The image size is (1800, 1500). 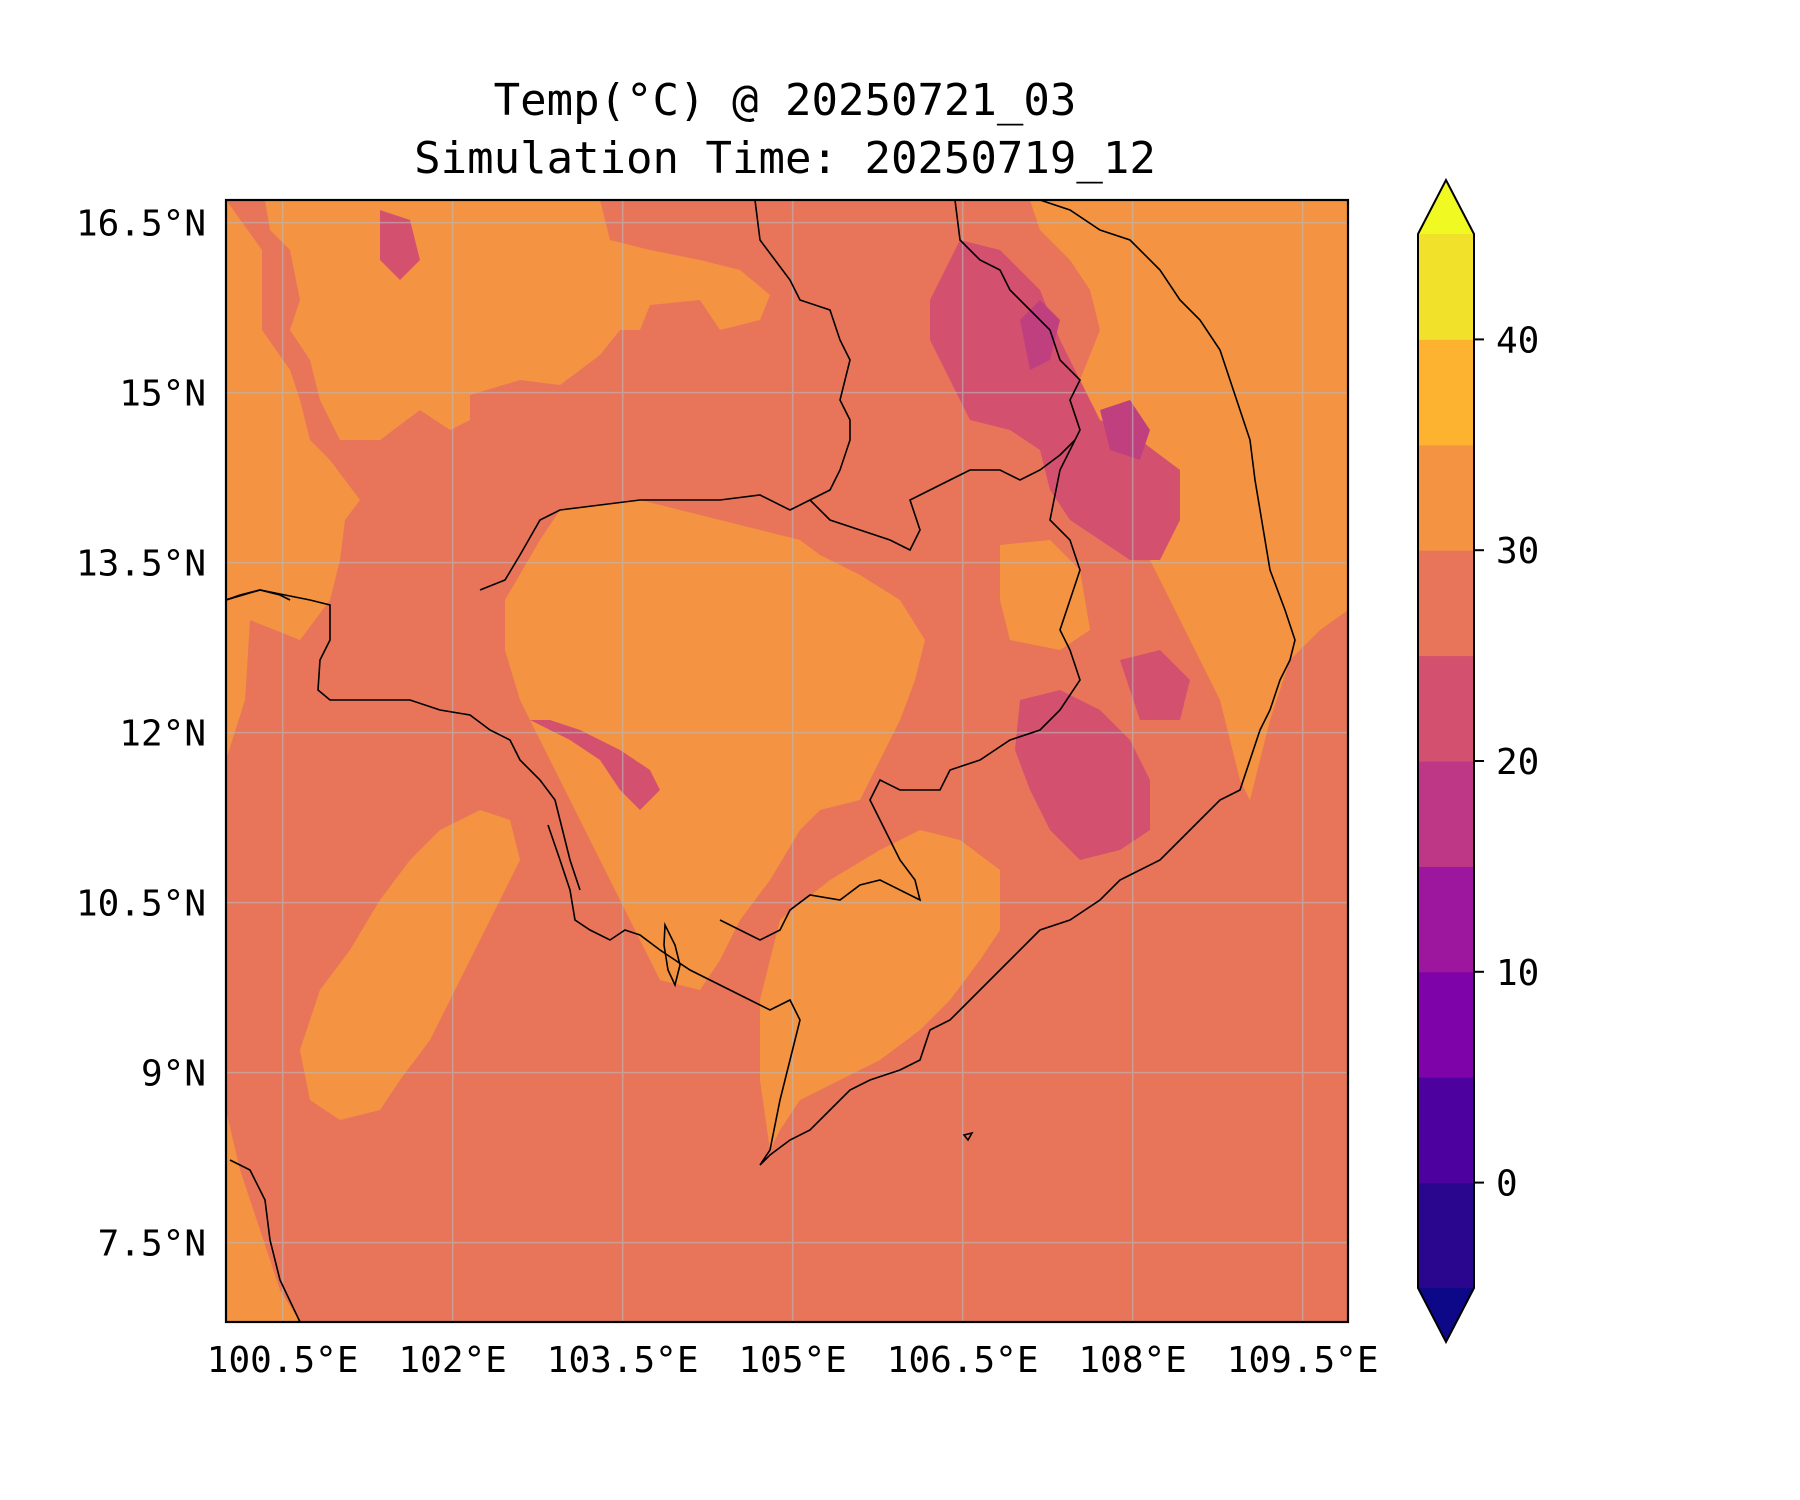 What do you see at coordinates (1045, 595) in the screenshot?
I see `warm-region-laos-south` at bounding box center [1045, 595].